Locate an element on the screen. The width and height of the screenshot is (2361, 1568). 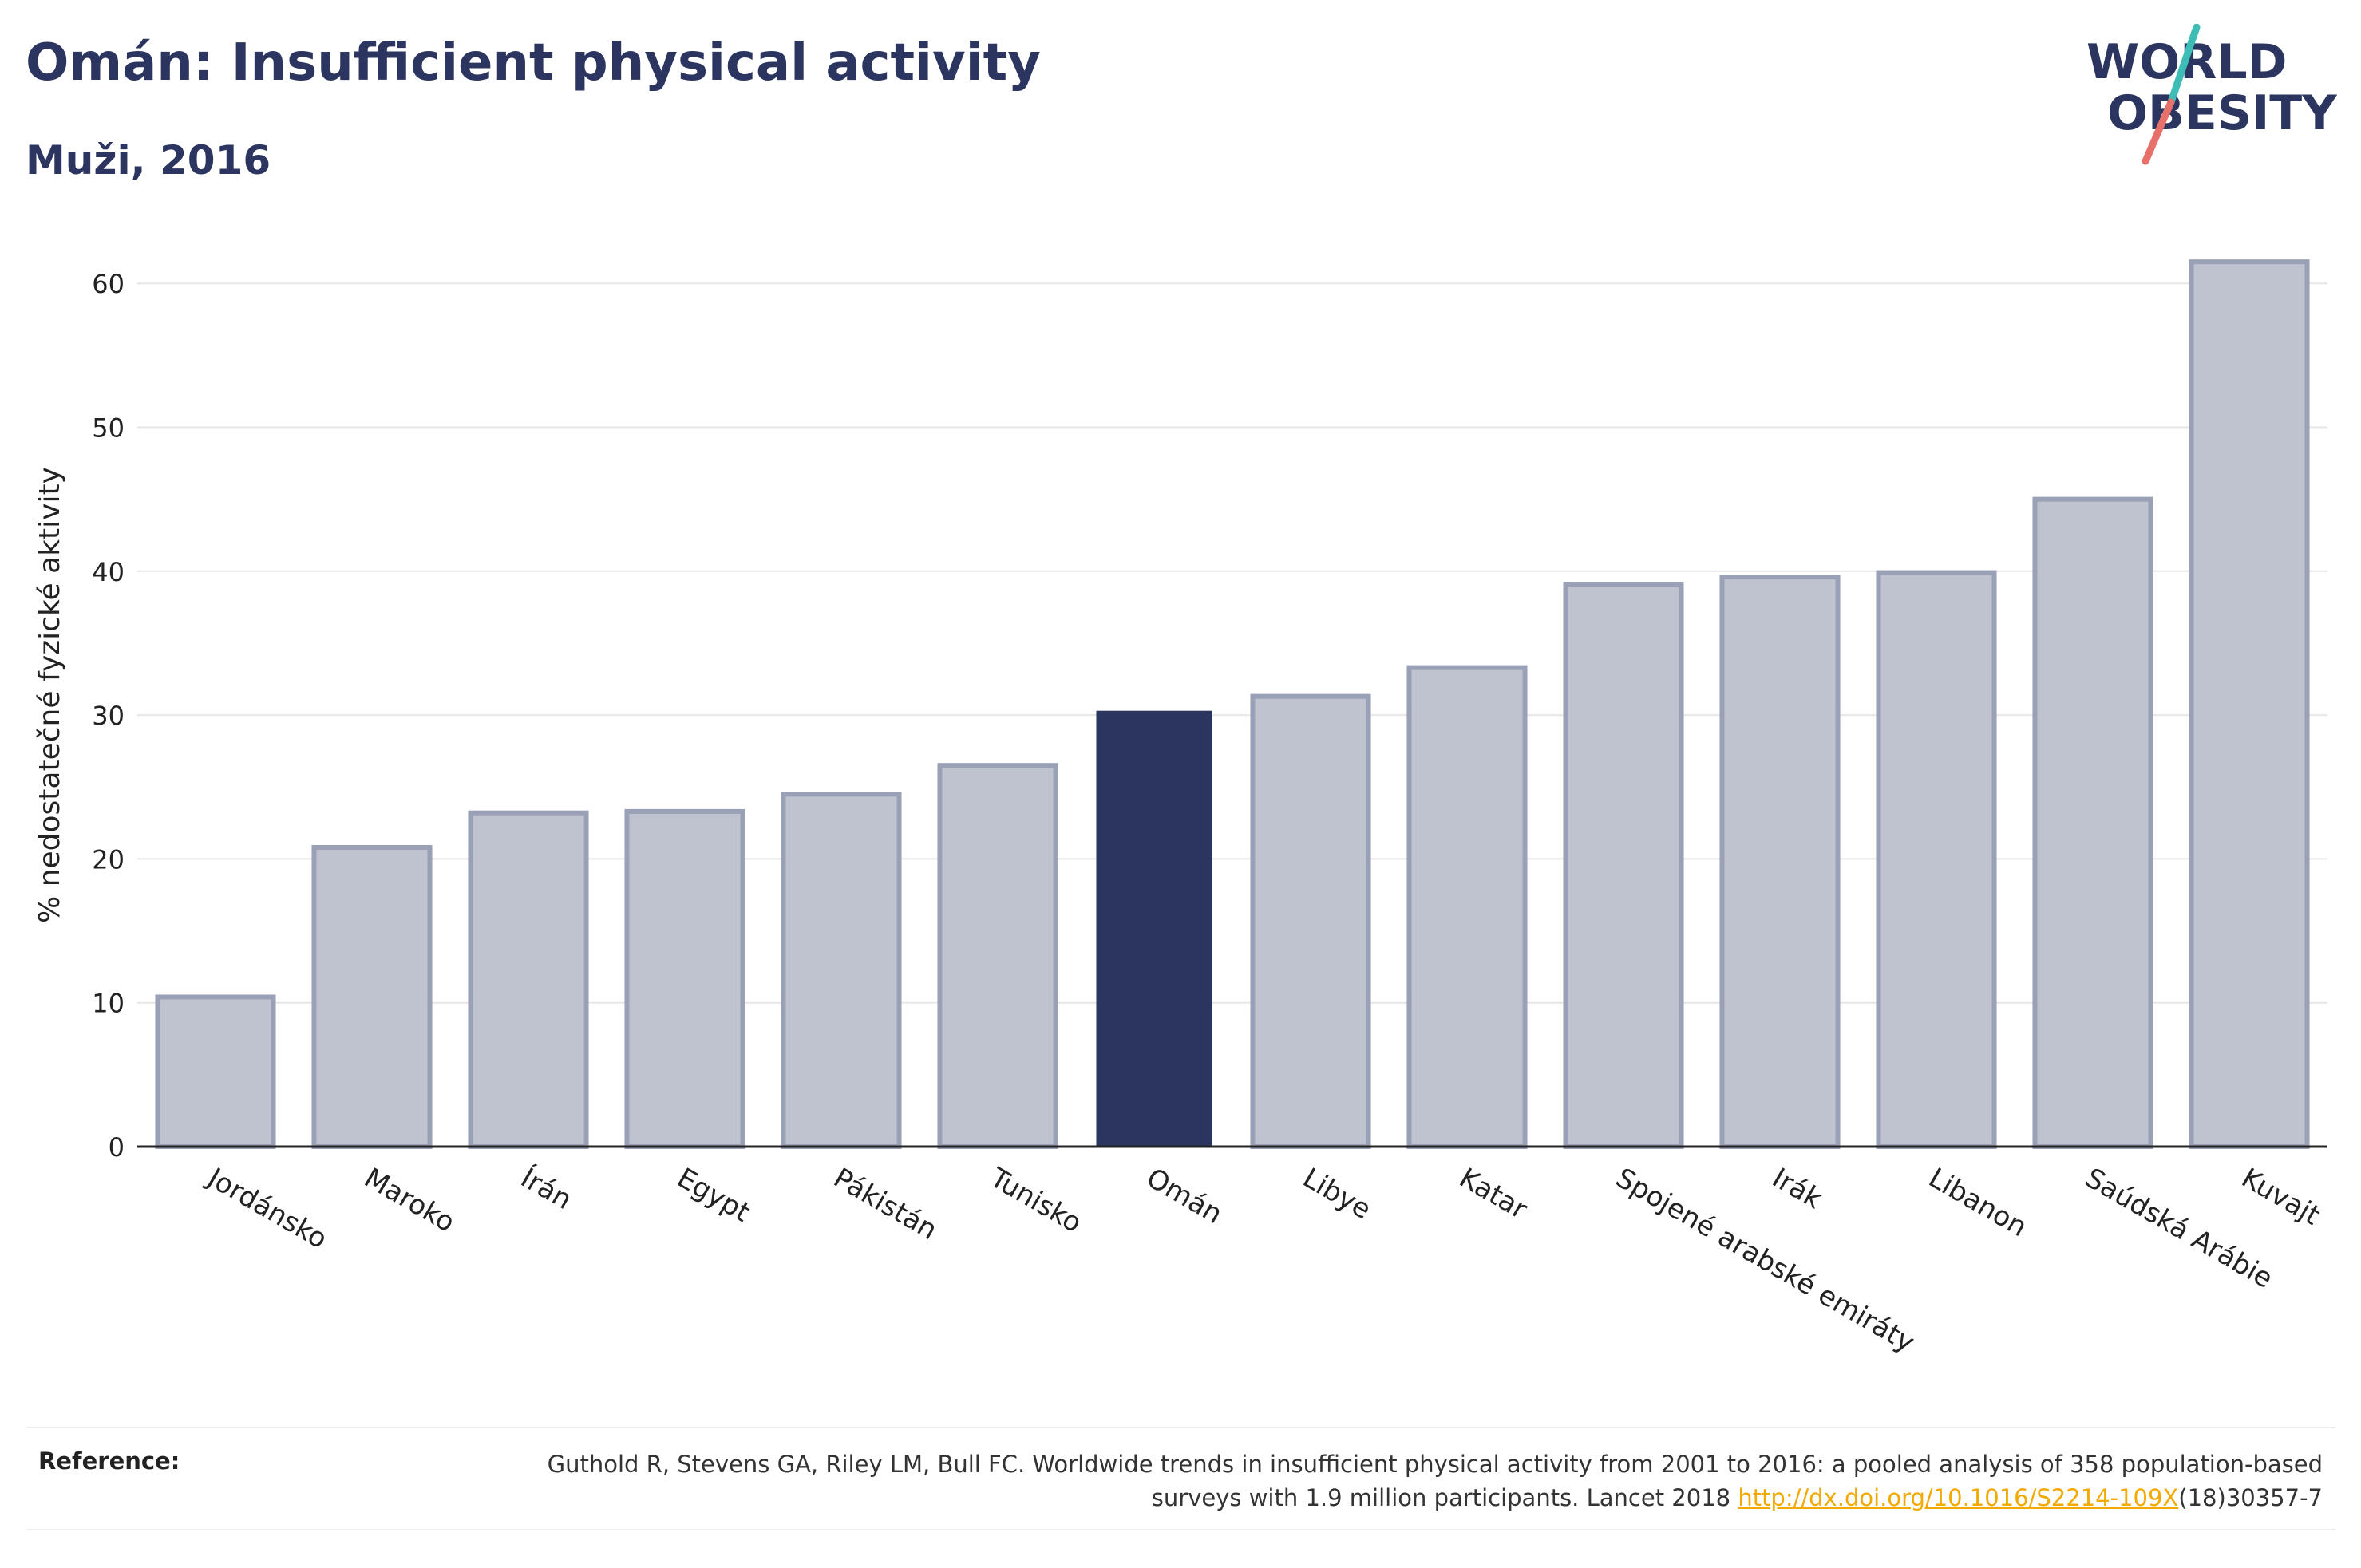
reference-citation-suffix: (18)30357-7 is located at coordinates (2250, 1497).